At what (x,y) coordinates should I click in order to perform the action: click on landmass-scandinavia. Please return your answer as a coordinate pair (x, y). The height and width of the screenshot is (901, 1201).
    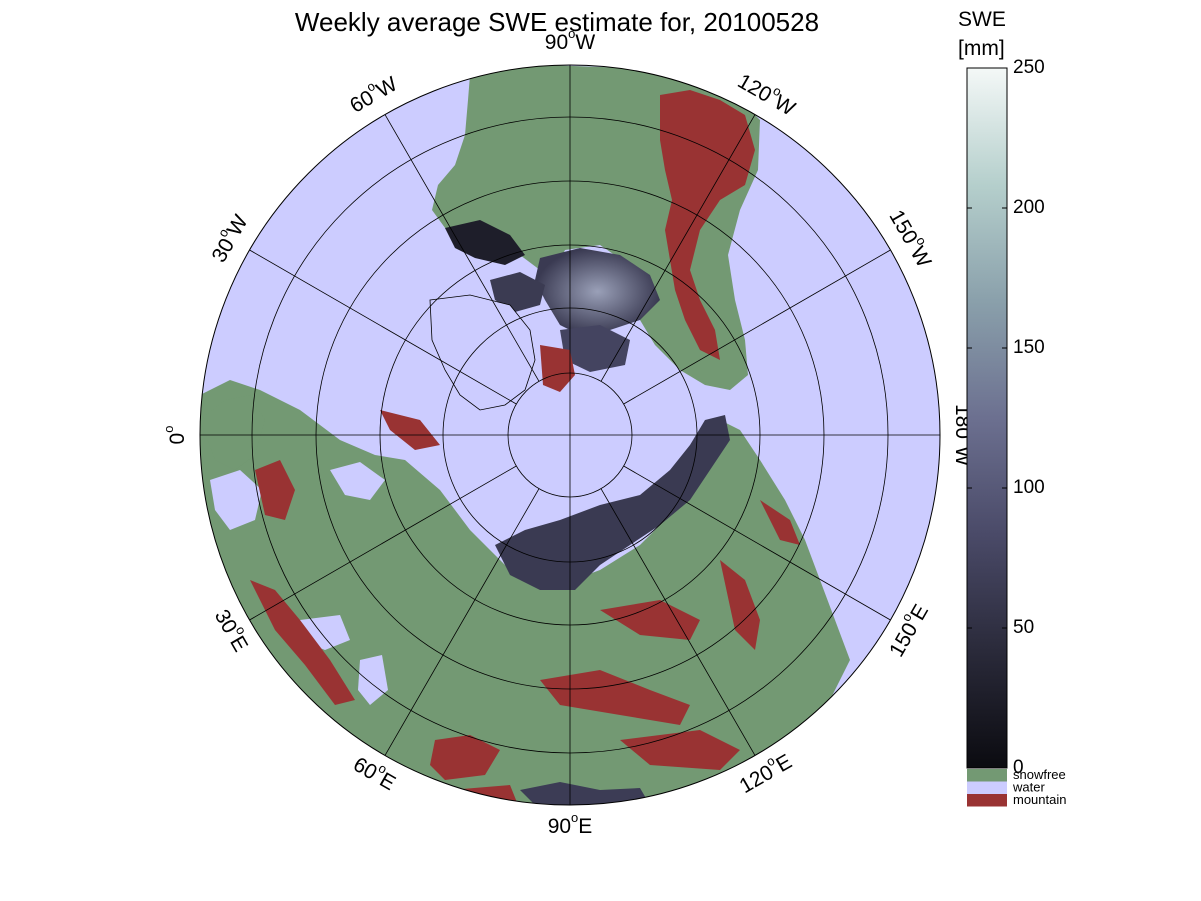
    Looking at the image, I should click on (232, 432).